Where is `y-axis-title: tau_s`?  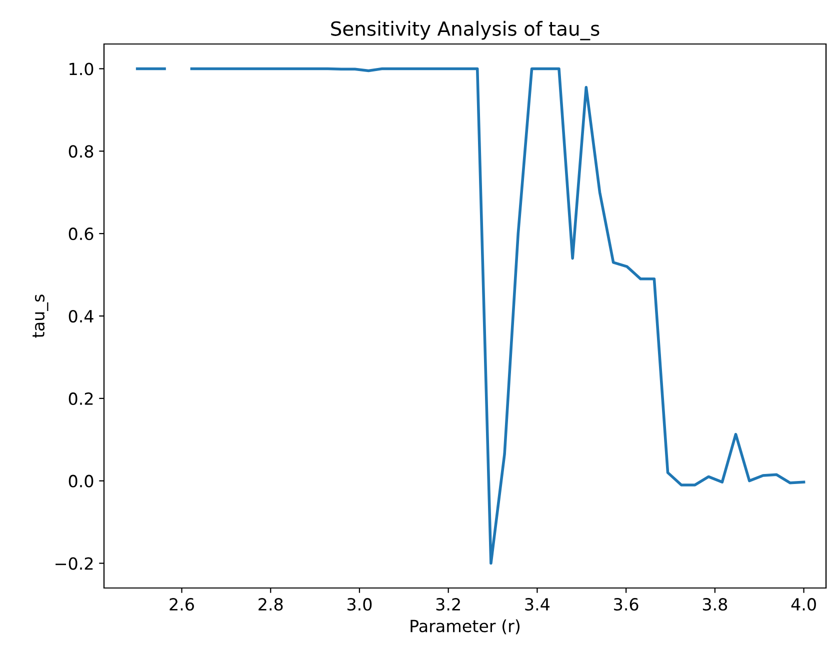 y-axis-title: tau_s is located at coordinates (40, 316).